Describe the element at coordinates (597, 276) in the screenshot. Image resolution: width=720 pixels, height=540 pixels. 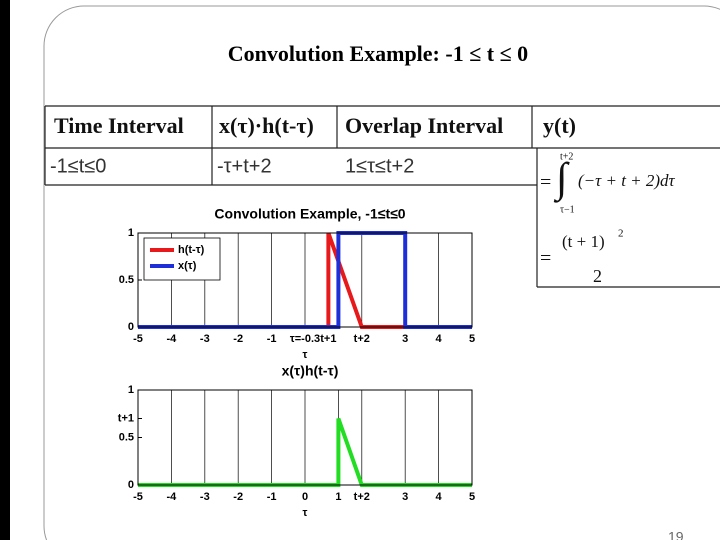
I see `denominator: 2` at that location.